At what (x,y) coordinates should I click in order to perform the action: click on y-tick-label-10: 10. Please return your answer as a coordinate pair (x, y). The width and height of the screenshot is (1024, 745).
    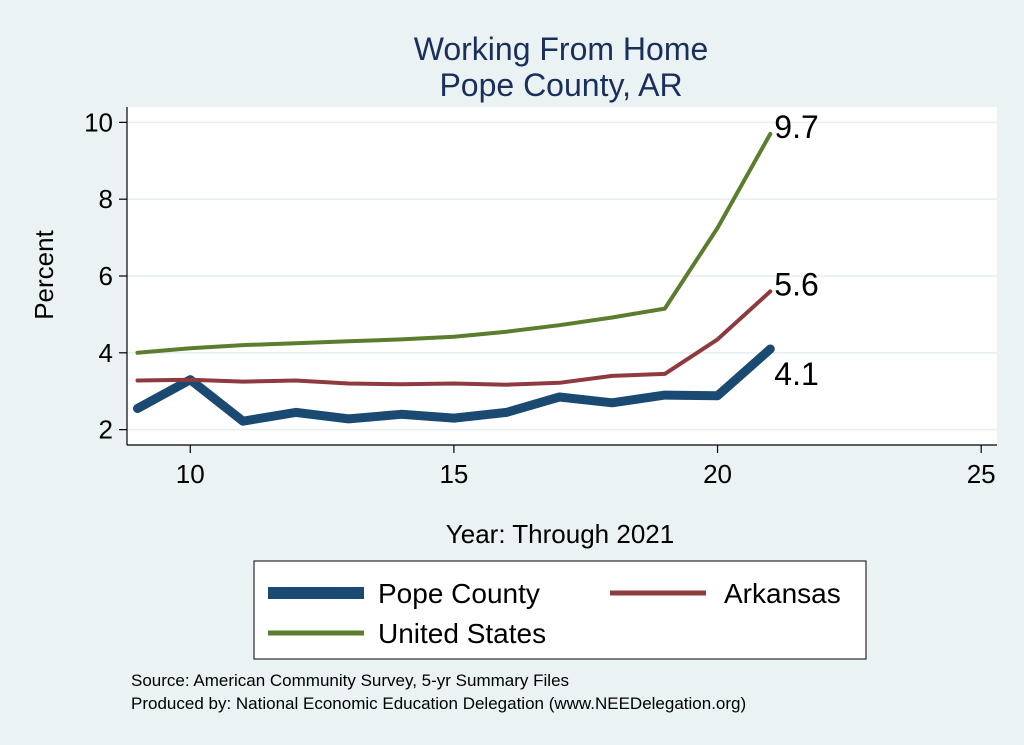
    Looking at the image, I should click on (98, 122).